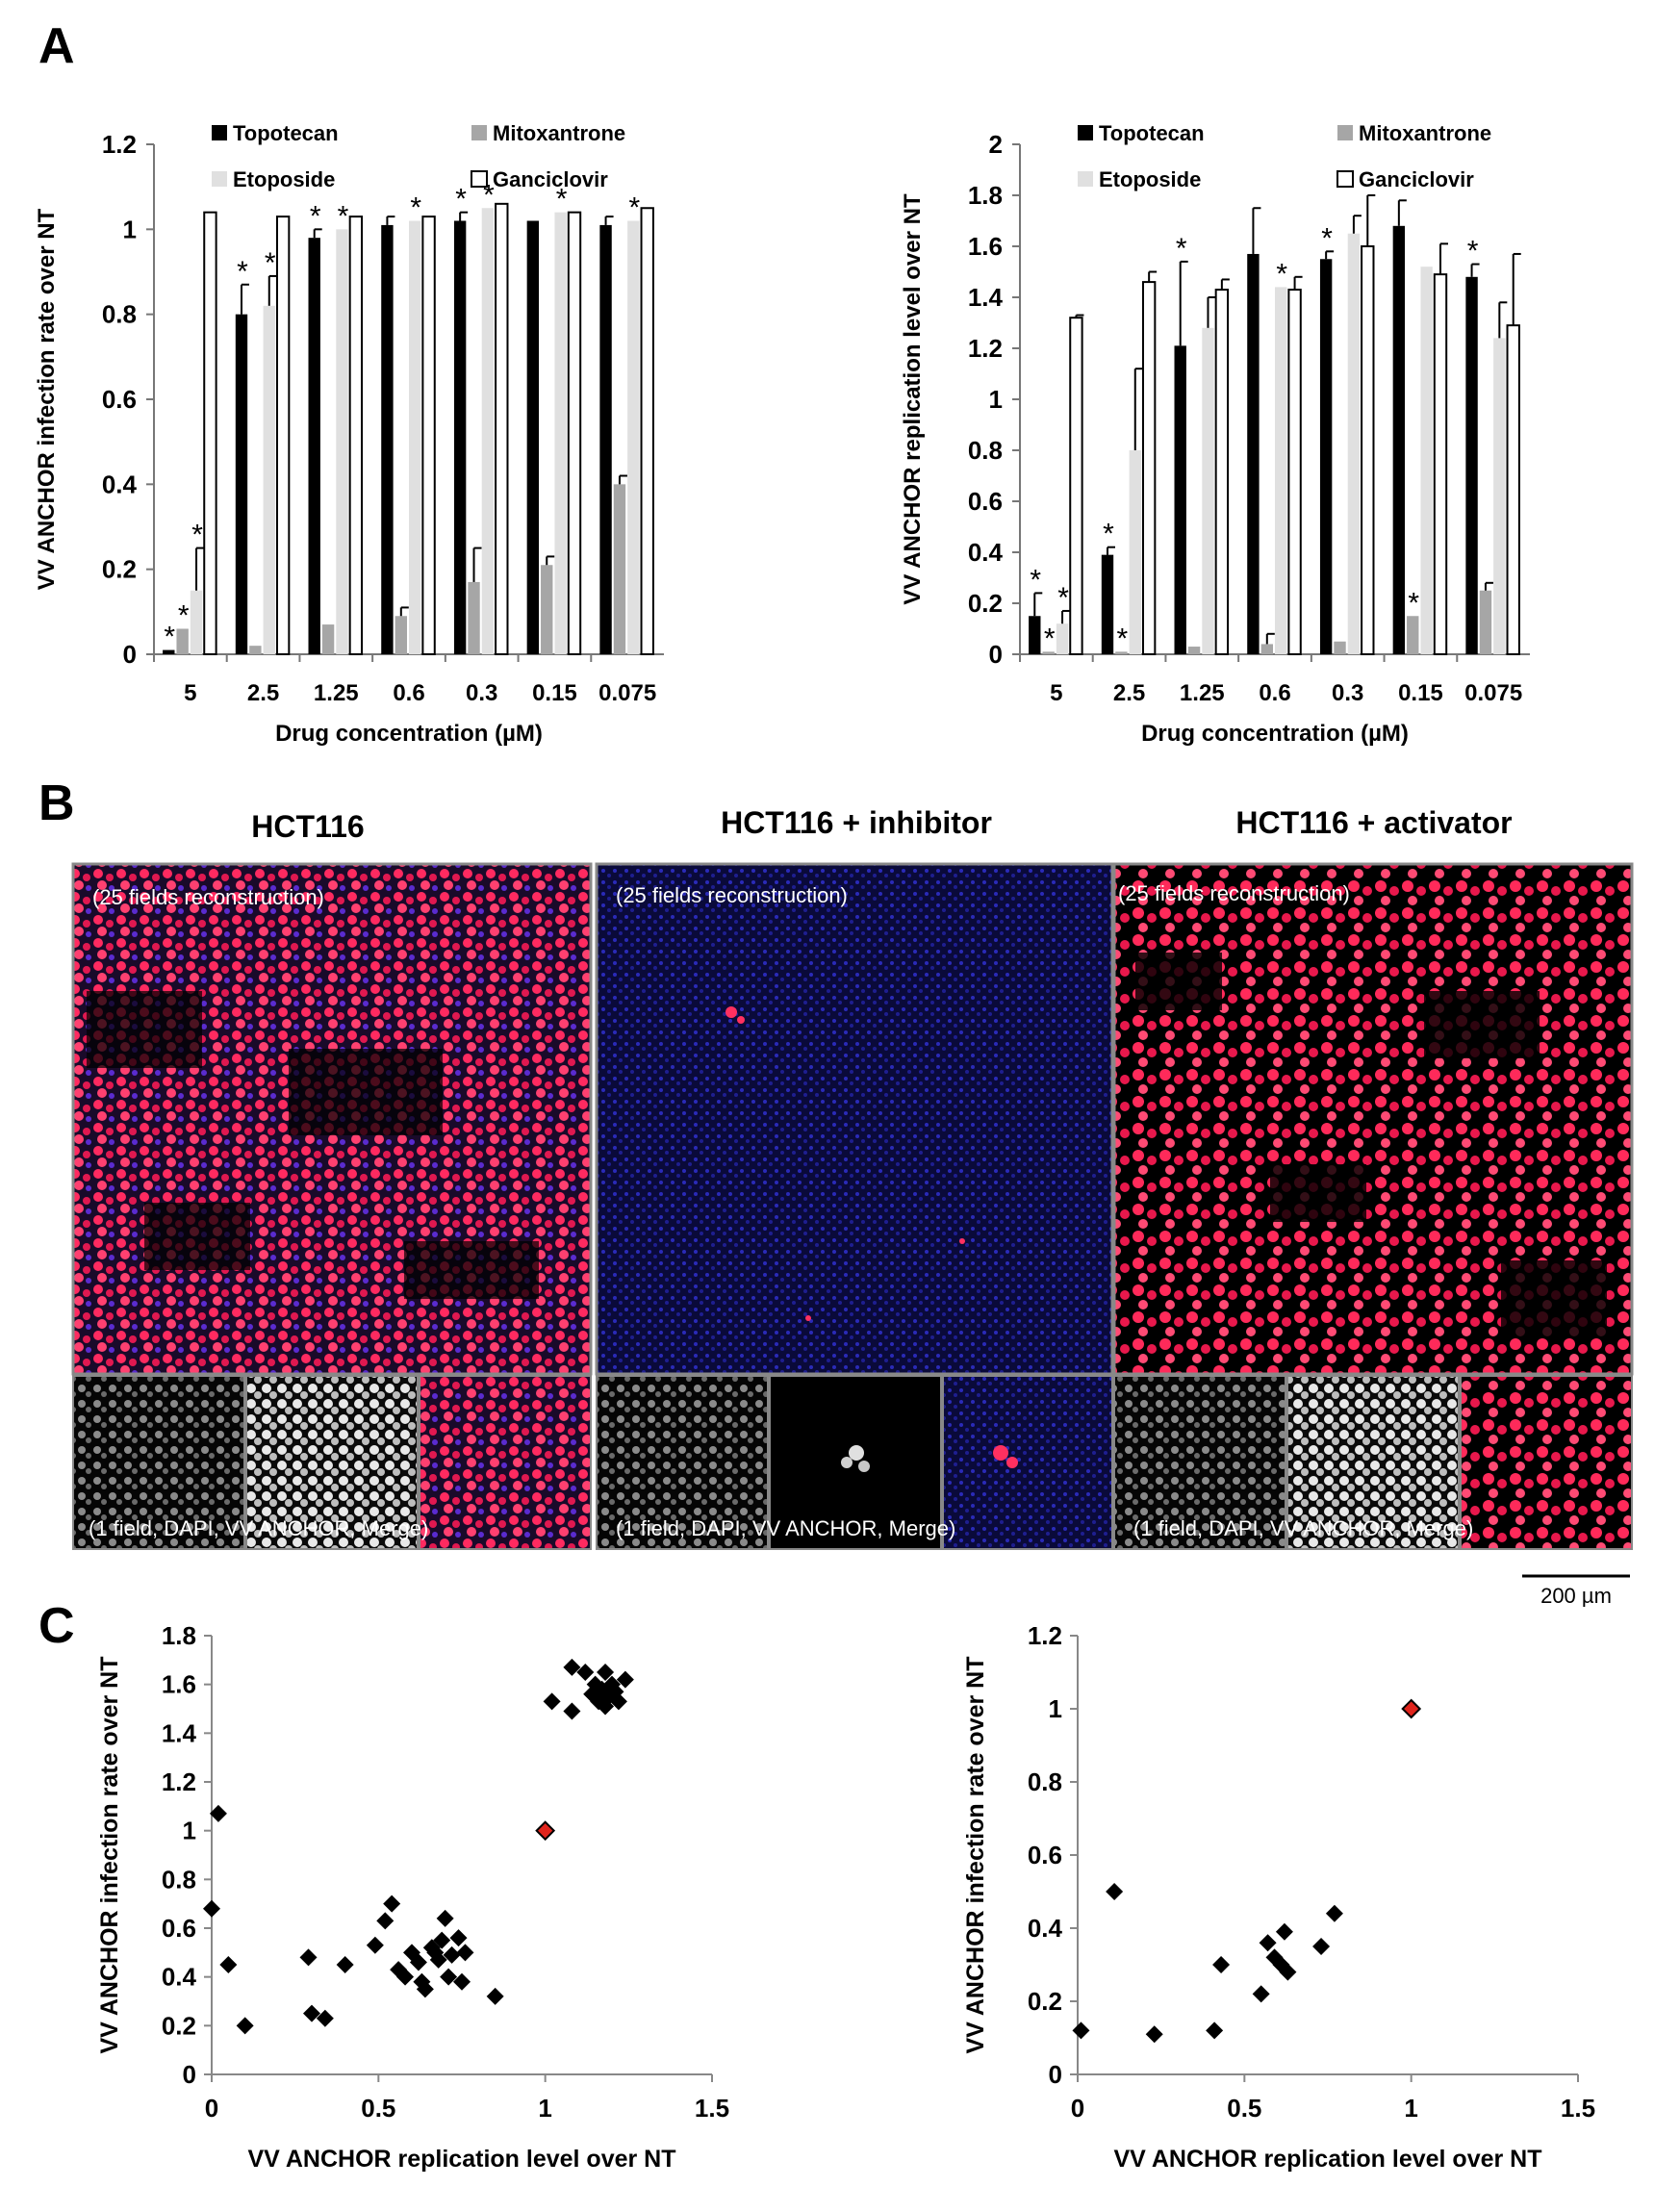 The height and width of the screenshot is (2212, 1680). I want to click on x-tick-label: 0.075, so click(627, 693).